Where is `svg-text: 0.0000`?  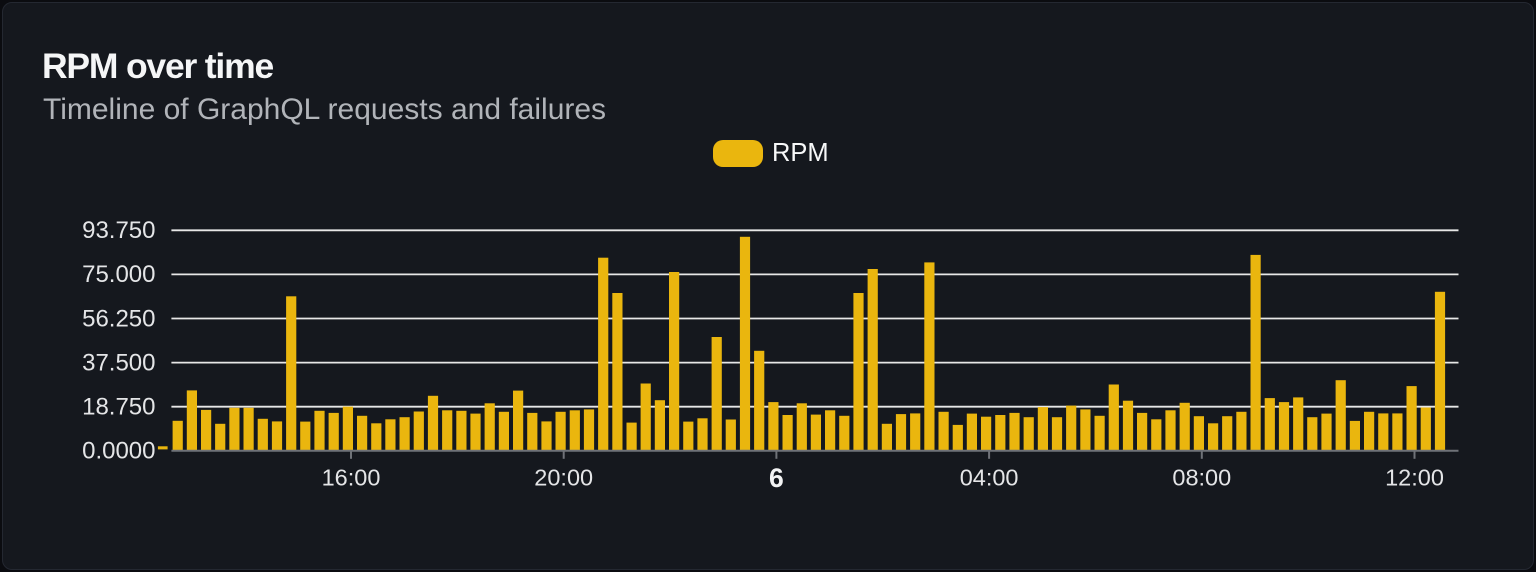 svg-text: 0.0000 is located at coordinates (118, 451).